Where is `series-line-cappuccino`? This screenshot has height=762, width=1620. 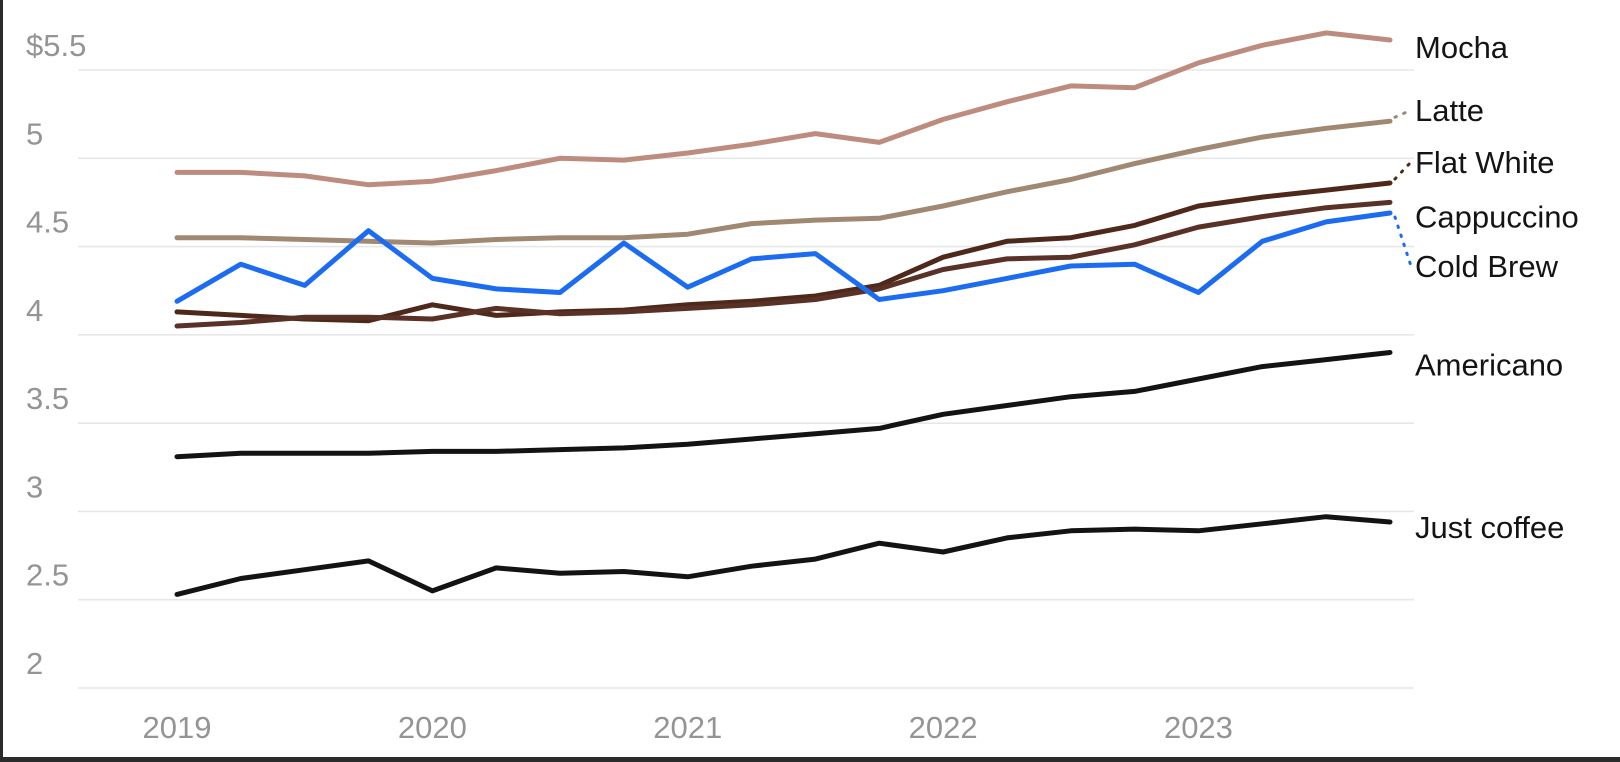 series-line-cappuccino is located at coordinates (783, 264).